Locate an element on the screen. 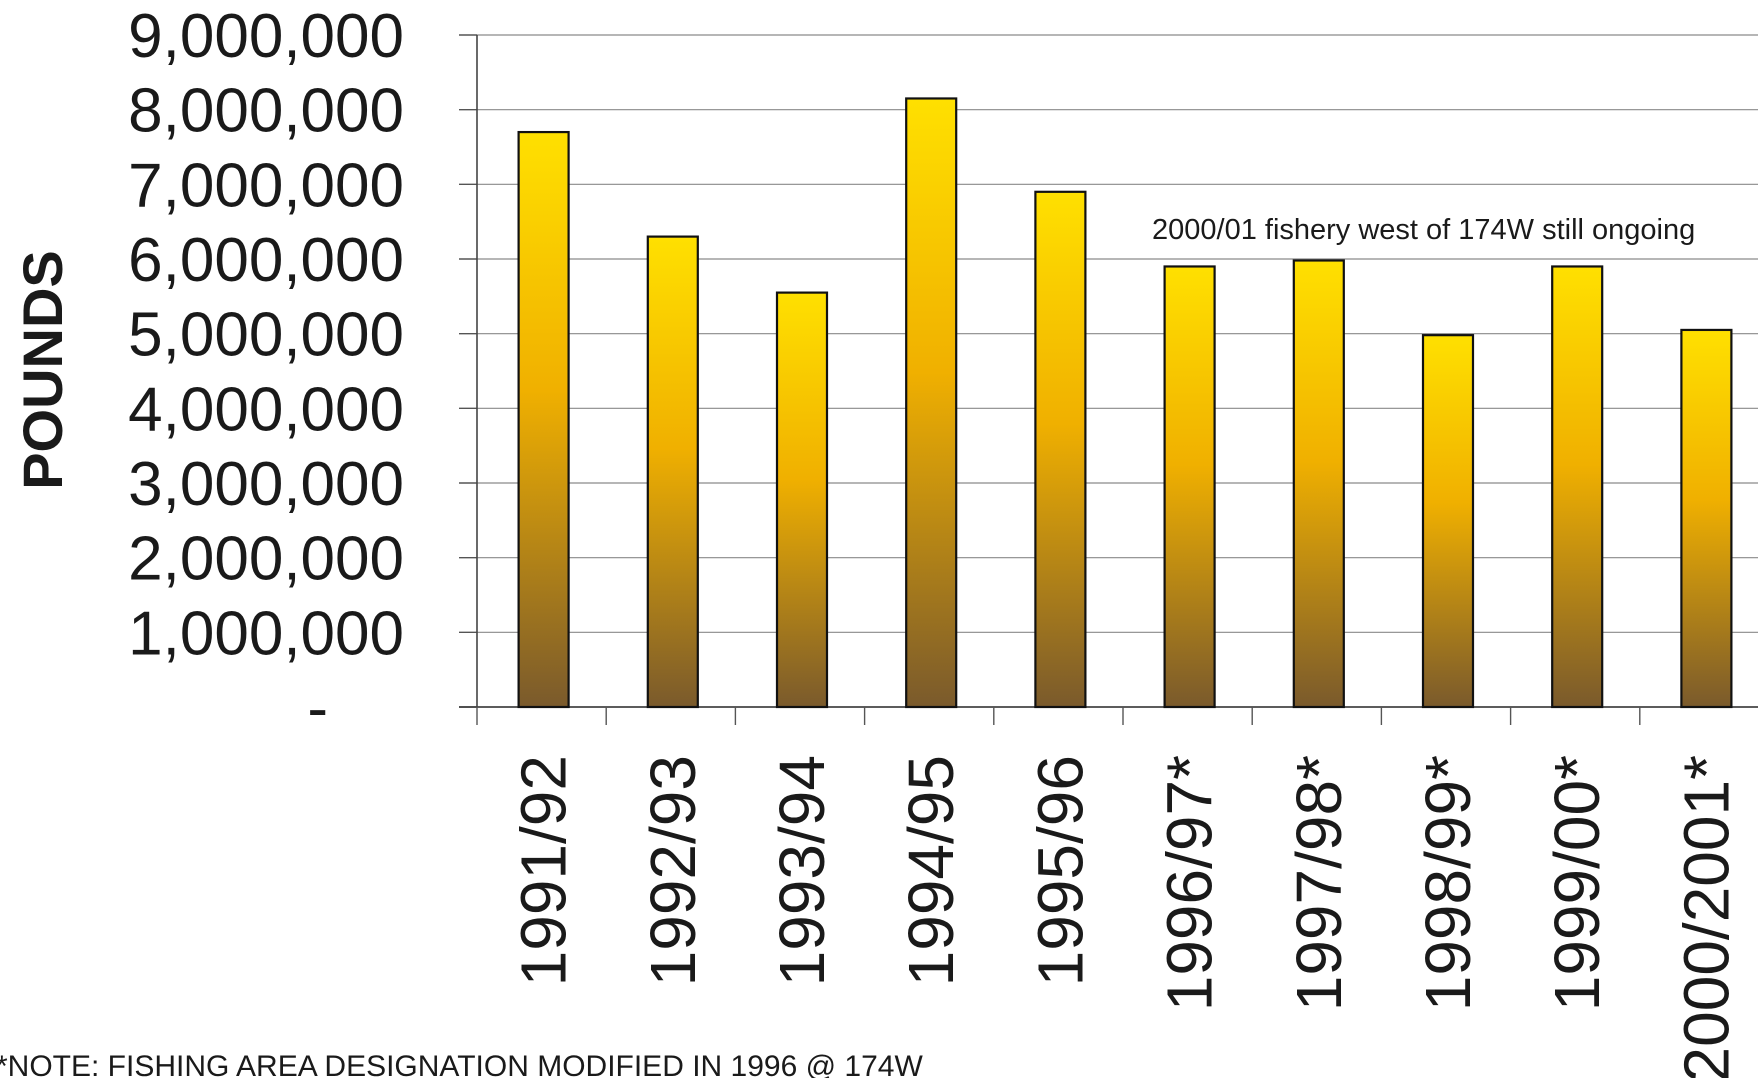 This screenshot has width=1758, height=1078. y-tick-label: 7,000,000 is located at coordinates (266, 185).